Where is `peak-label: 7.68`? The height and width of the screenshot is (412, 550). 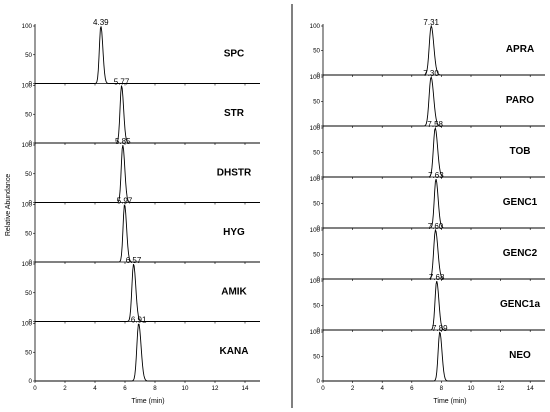
peak-label: 7.68 is located at coordinates (437, 277).